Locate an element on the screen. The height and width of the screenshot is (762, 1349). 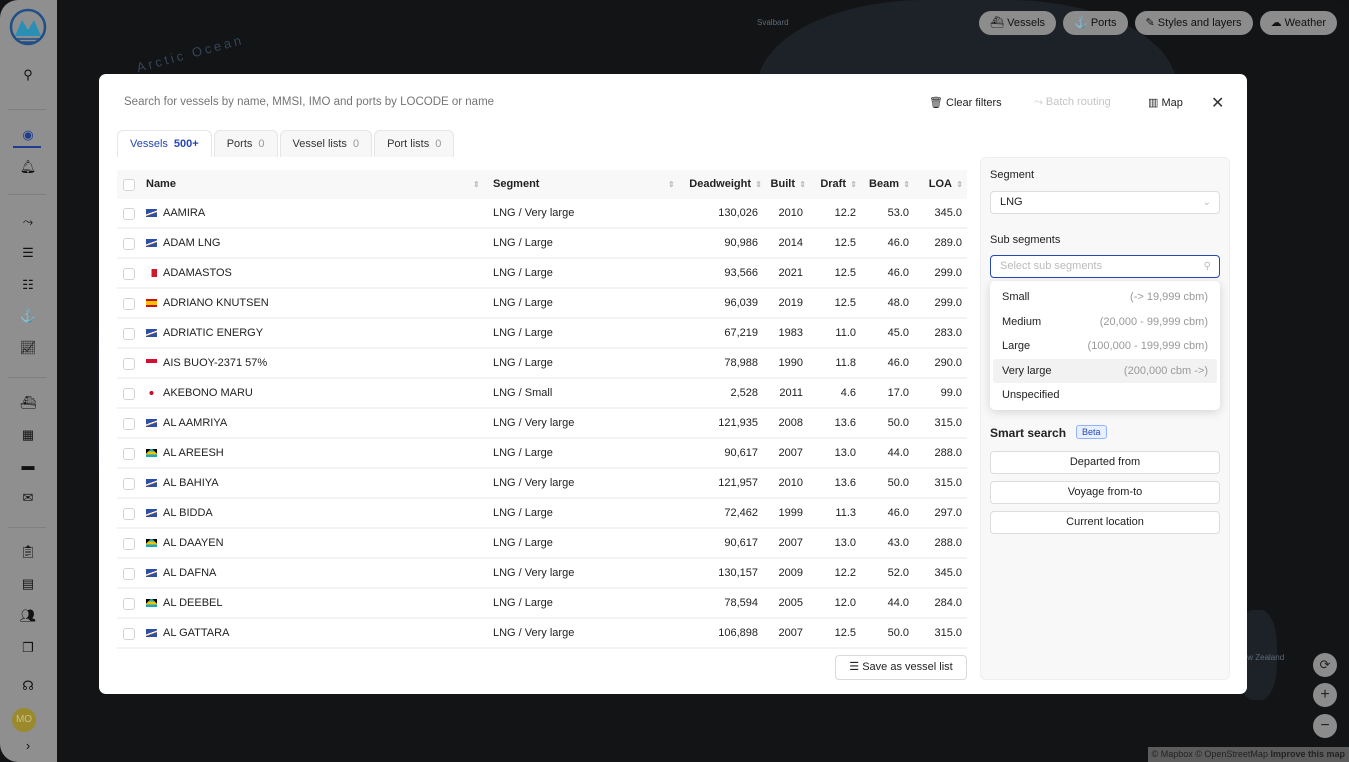
styles-layers-button: ✎ Styles and layers is located at coordinates (1193, 23).